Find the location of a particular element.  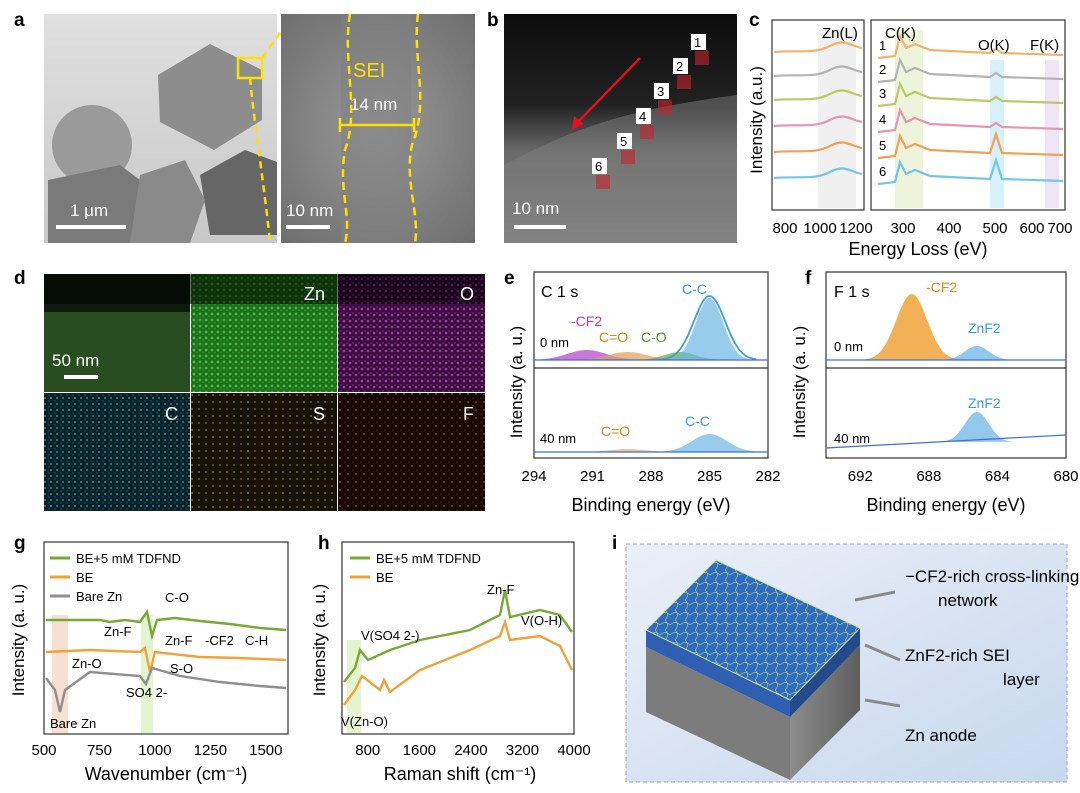

zn-side-face is located at coordinates (825, 712).